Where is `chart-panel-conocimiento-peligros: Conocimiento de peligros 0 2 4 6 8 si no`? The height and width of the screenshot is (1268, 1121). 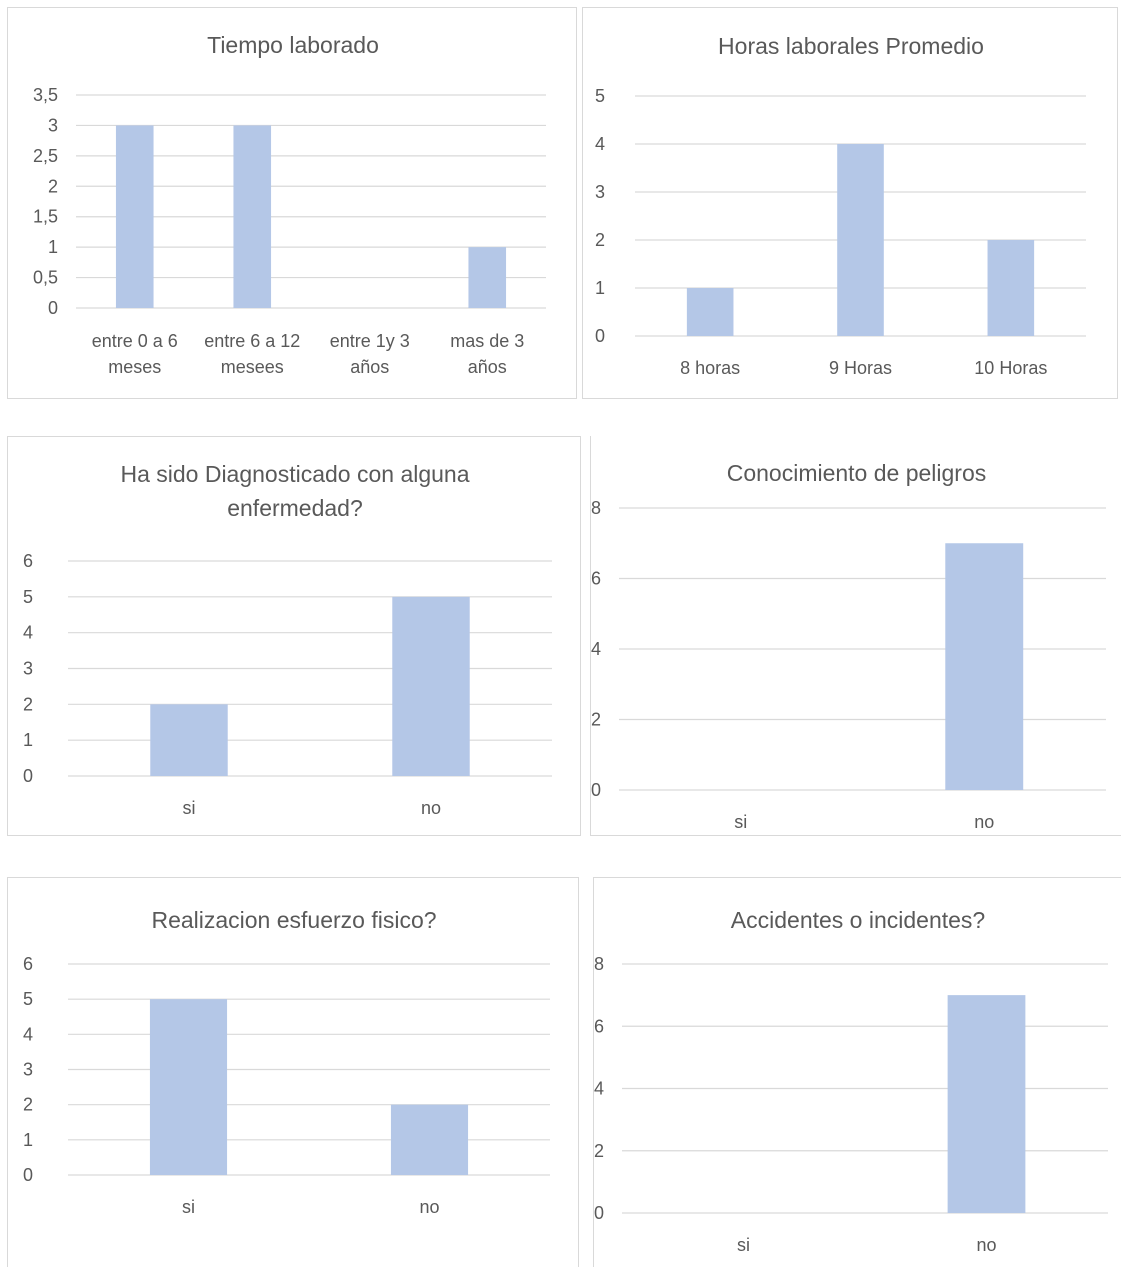 chart-panel-conocimiento-peligros: Conocimiento de peligros 0 2 4 6 8 si no is located at coordinates (855, 636).